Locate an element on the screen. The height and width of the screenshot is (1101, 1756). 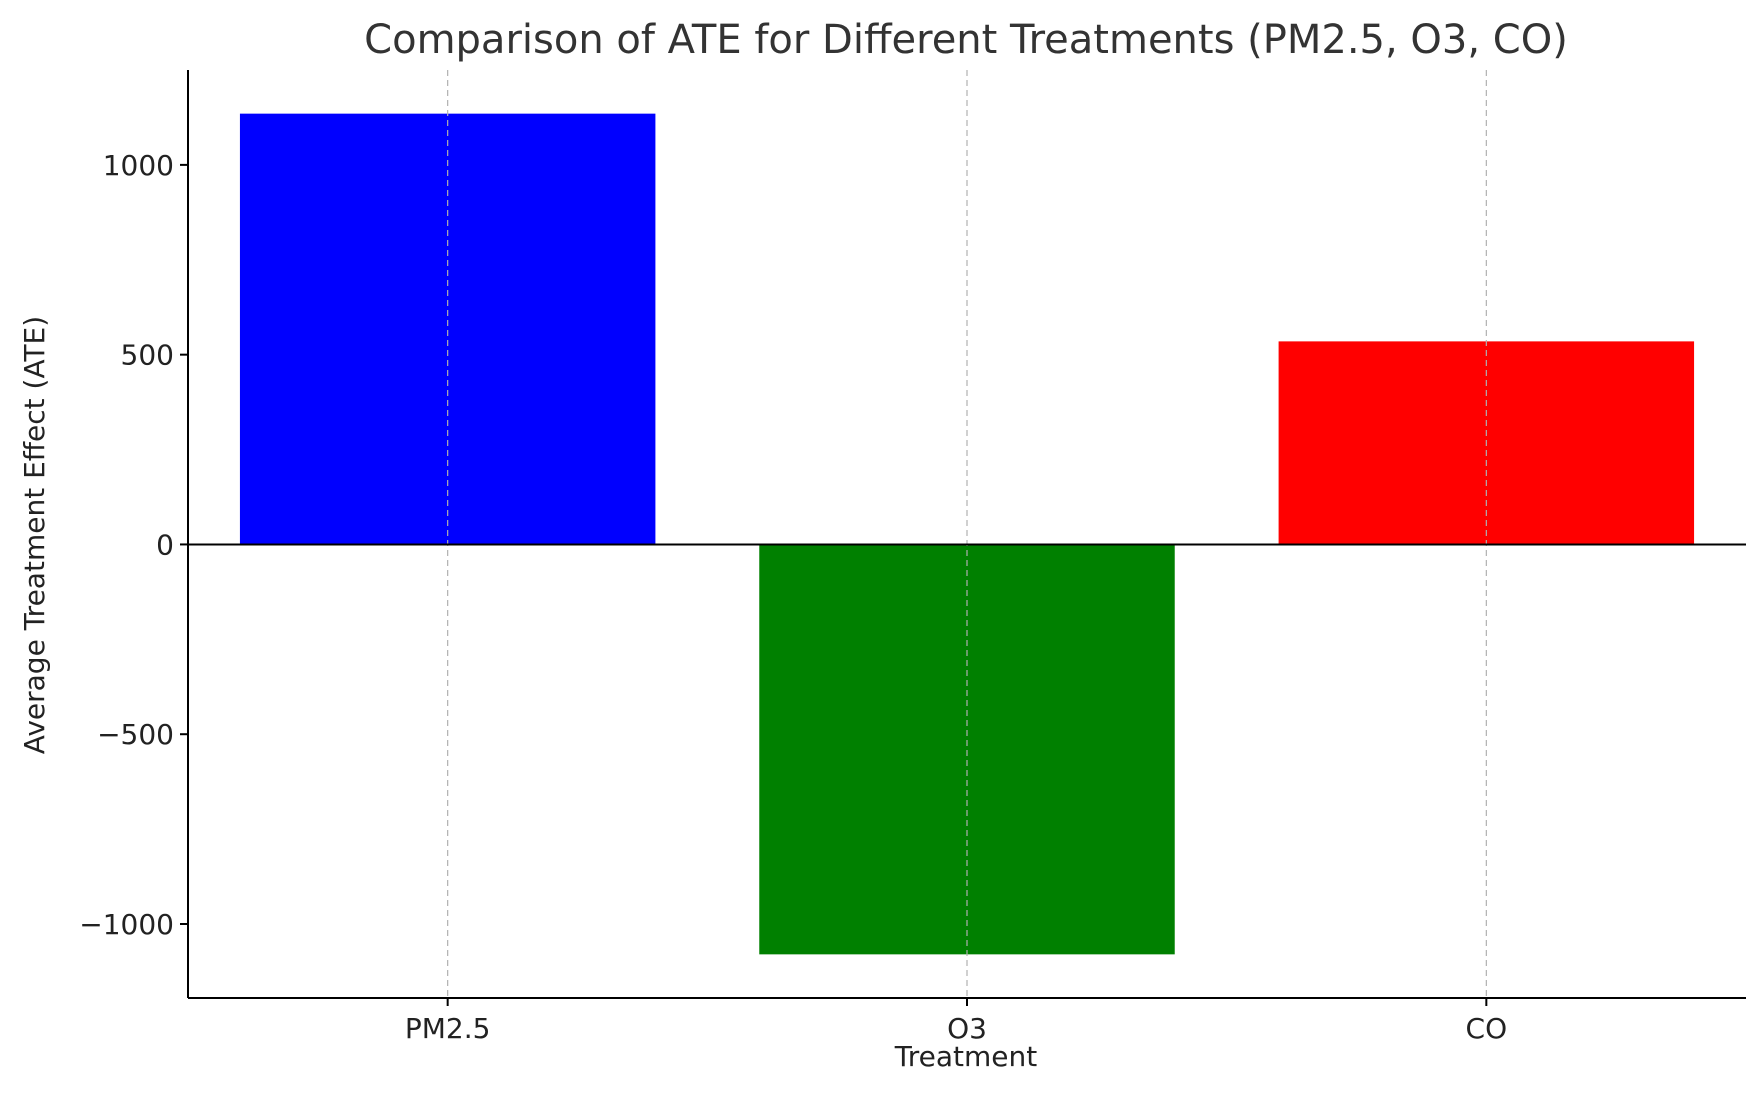
x-tick-label: O3 is located at coordinates (967, 1028).